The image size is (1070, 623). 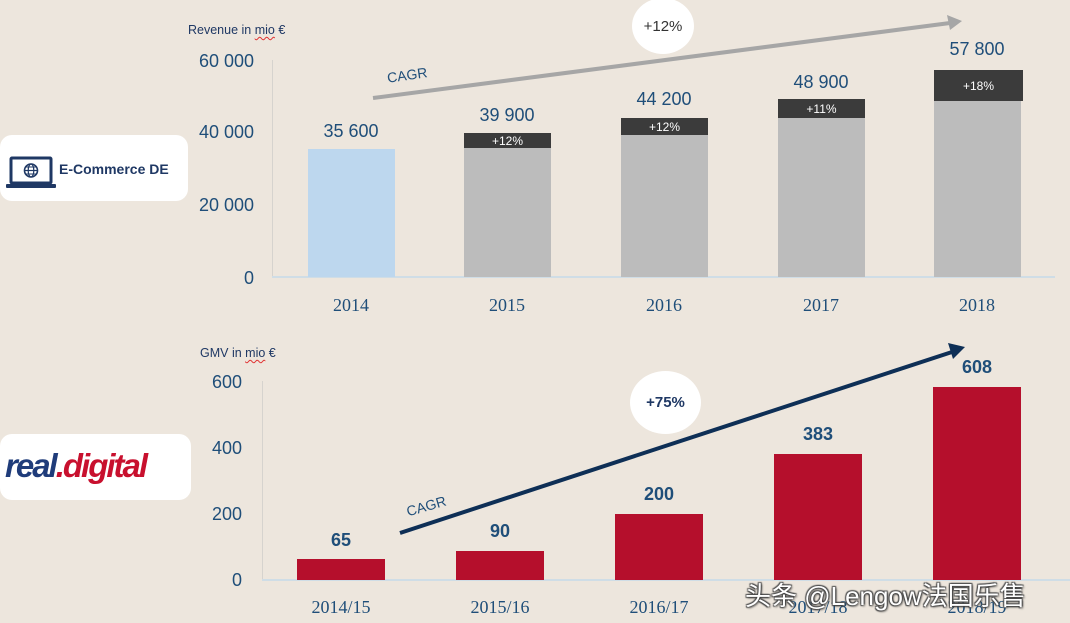 I want to click on y-tick-0-bottom: 0, so click(x=236, y=580).